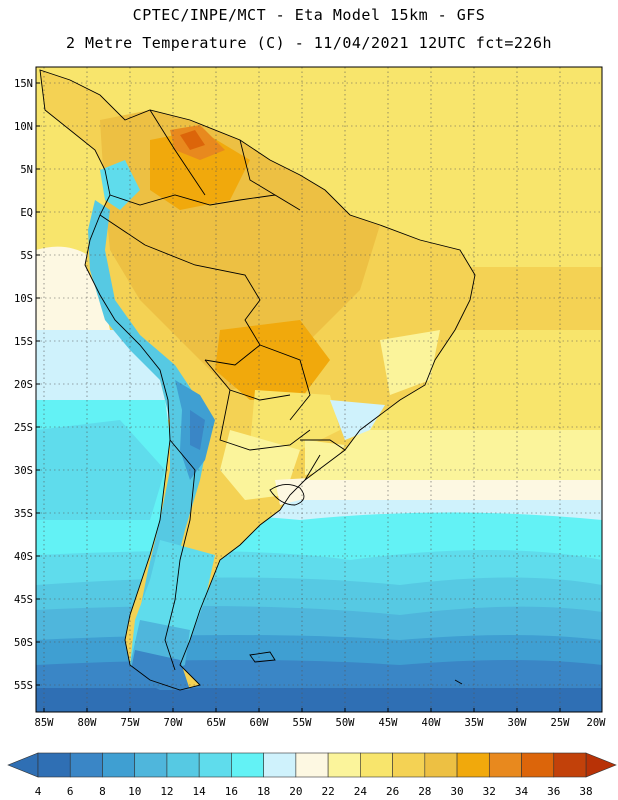 The height and width of the screenshot is (800, 618). Describe the element at coordinates (522, 791) in the screenshot. I see `colorbar-label: 34` at that location.